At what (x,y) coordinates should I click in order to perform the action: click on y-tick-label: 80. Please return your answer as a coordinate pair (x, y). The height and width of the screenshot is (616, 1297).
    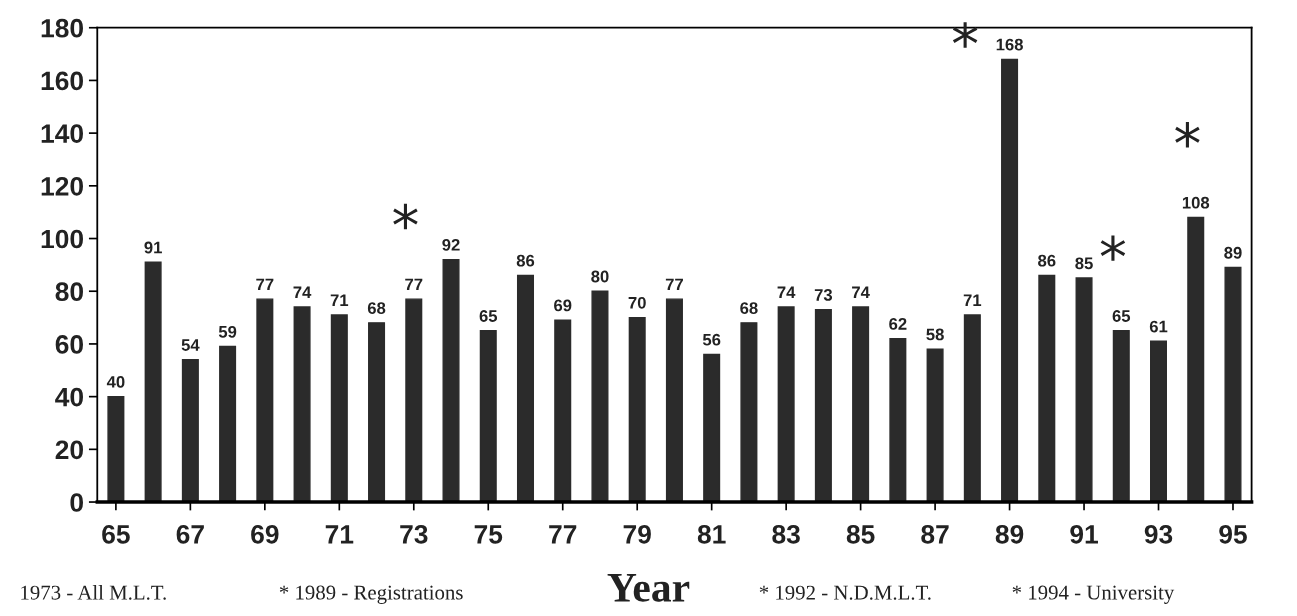
    Looking at the image, I should click on (69, 292).